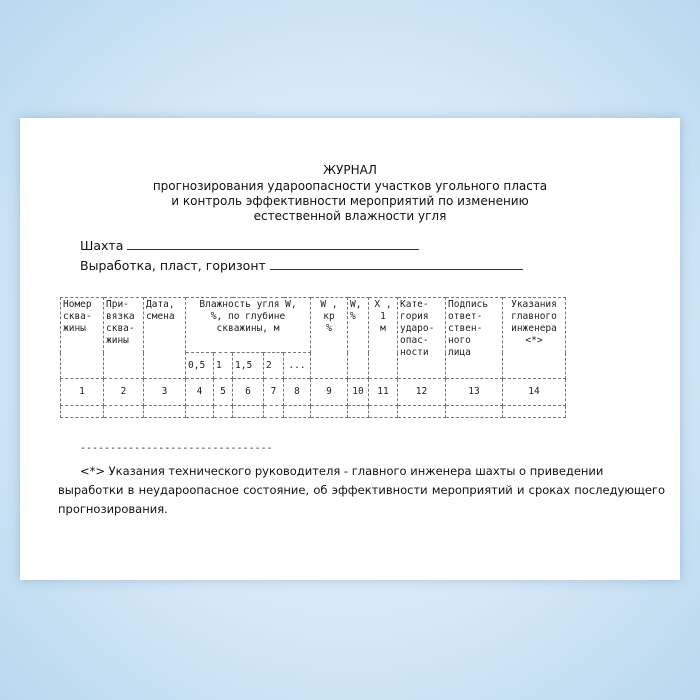 The image size is (700, 700). I want to click on header-hazard-category: Кате- гория ударо- опас- ности, so click(421, 338).